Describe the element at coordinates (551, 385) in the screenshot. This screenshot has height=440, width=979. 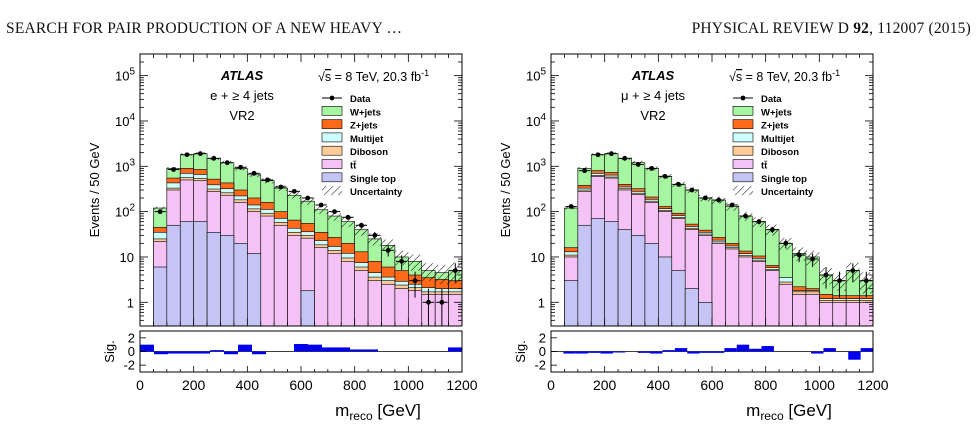
I see `x-tick-label: 0` at that location.